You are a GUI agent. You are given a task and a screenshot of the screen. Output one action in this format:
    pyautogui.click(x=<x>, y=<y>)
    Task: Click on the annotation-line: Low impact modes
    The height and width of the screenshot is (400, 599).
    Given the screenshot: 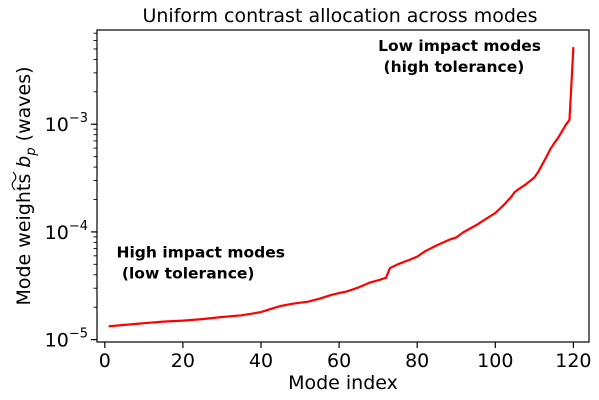 What is the action you would take?
    pyautogui.click(x=459, y=46)
    